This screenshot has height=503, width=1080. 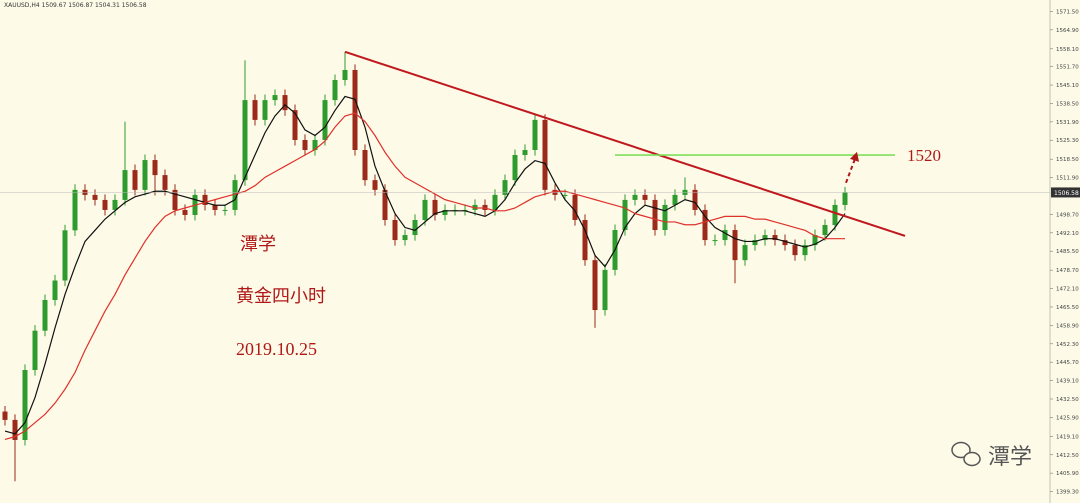 What do you see at coordinates (1067, 234) in the screenshot?
I see `y-tick-label: 1492.10` at bounding box center [1067, 234].